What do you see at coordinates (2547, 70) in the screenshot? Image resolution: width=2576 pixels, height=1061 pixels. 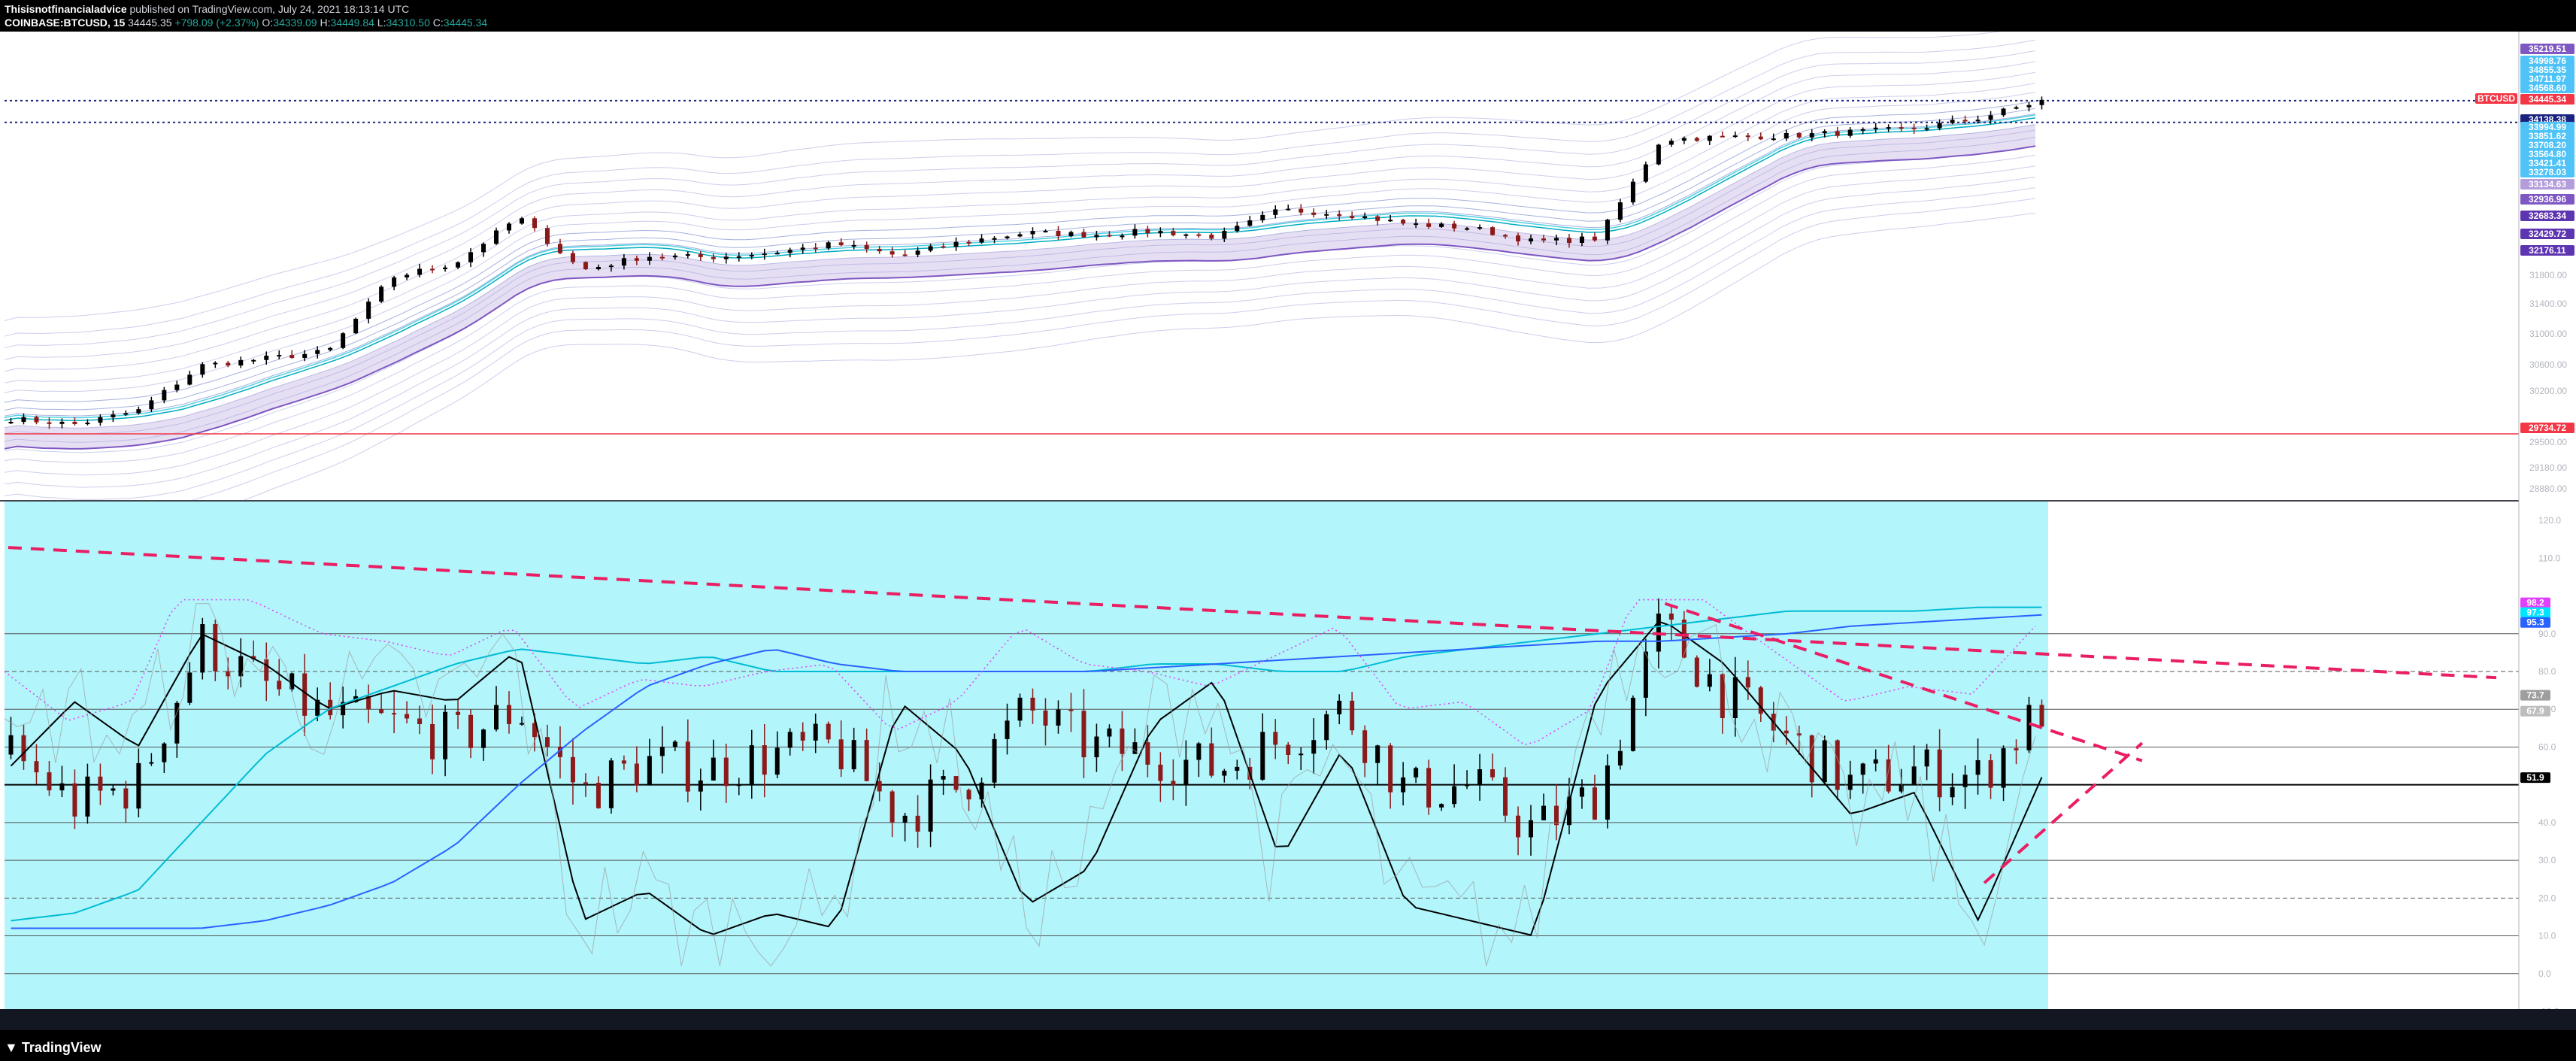 I see `price-badge: 34855.35` at bounding box center [2547, 70].